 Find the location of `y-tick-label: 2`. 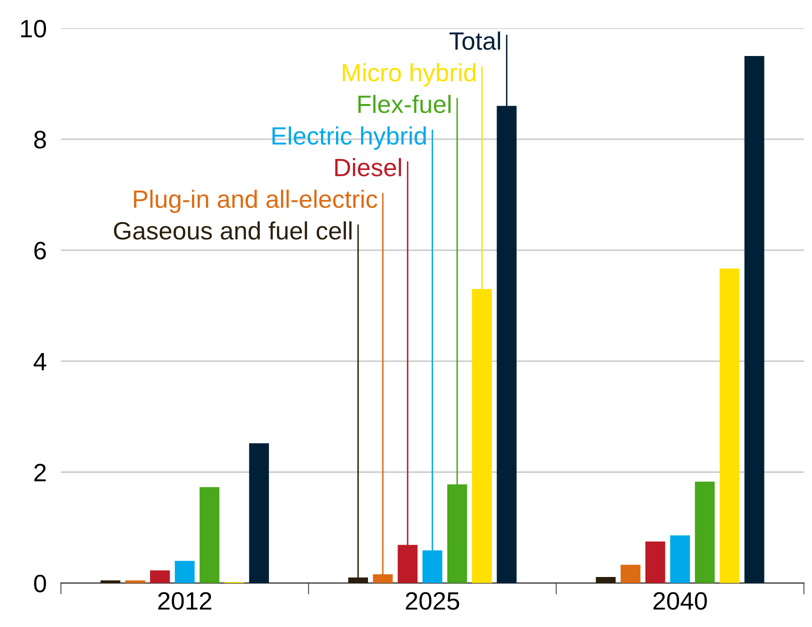

y-tick-label: 2 is located at coordinates (40, 473).